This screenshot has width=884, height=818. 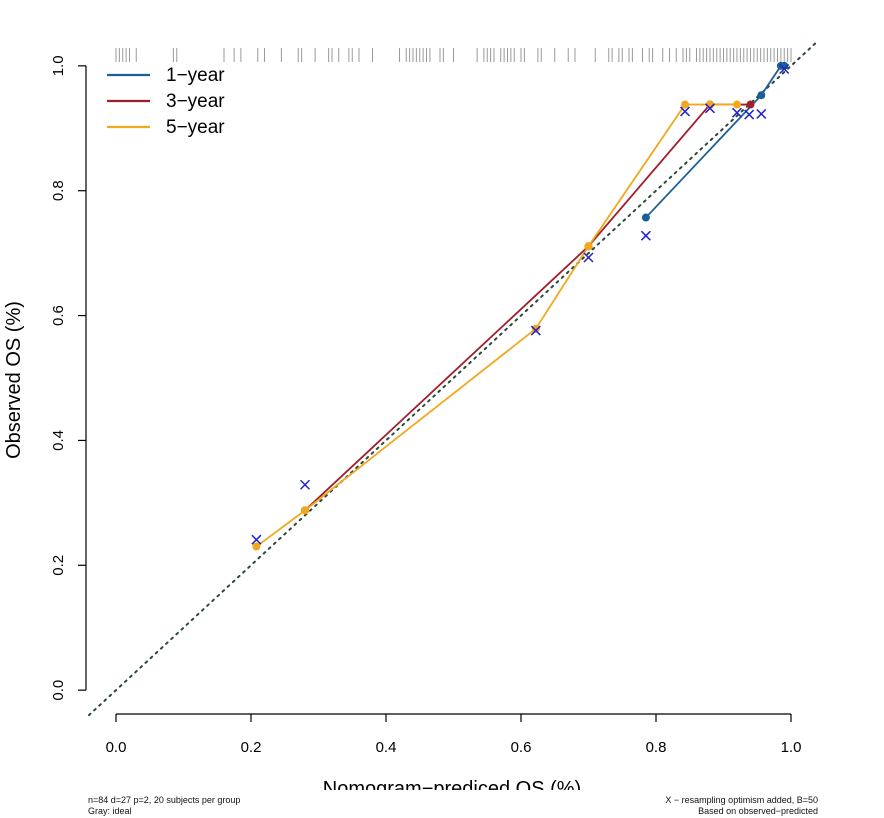 What do you see at coordinates (521, 747) in the screenshot?
I see `x-tick-label-3: 0.6` at bounding box center [521, 747].